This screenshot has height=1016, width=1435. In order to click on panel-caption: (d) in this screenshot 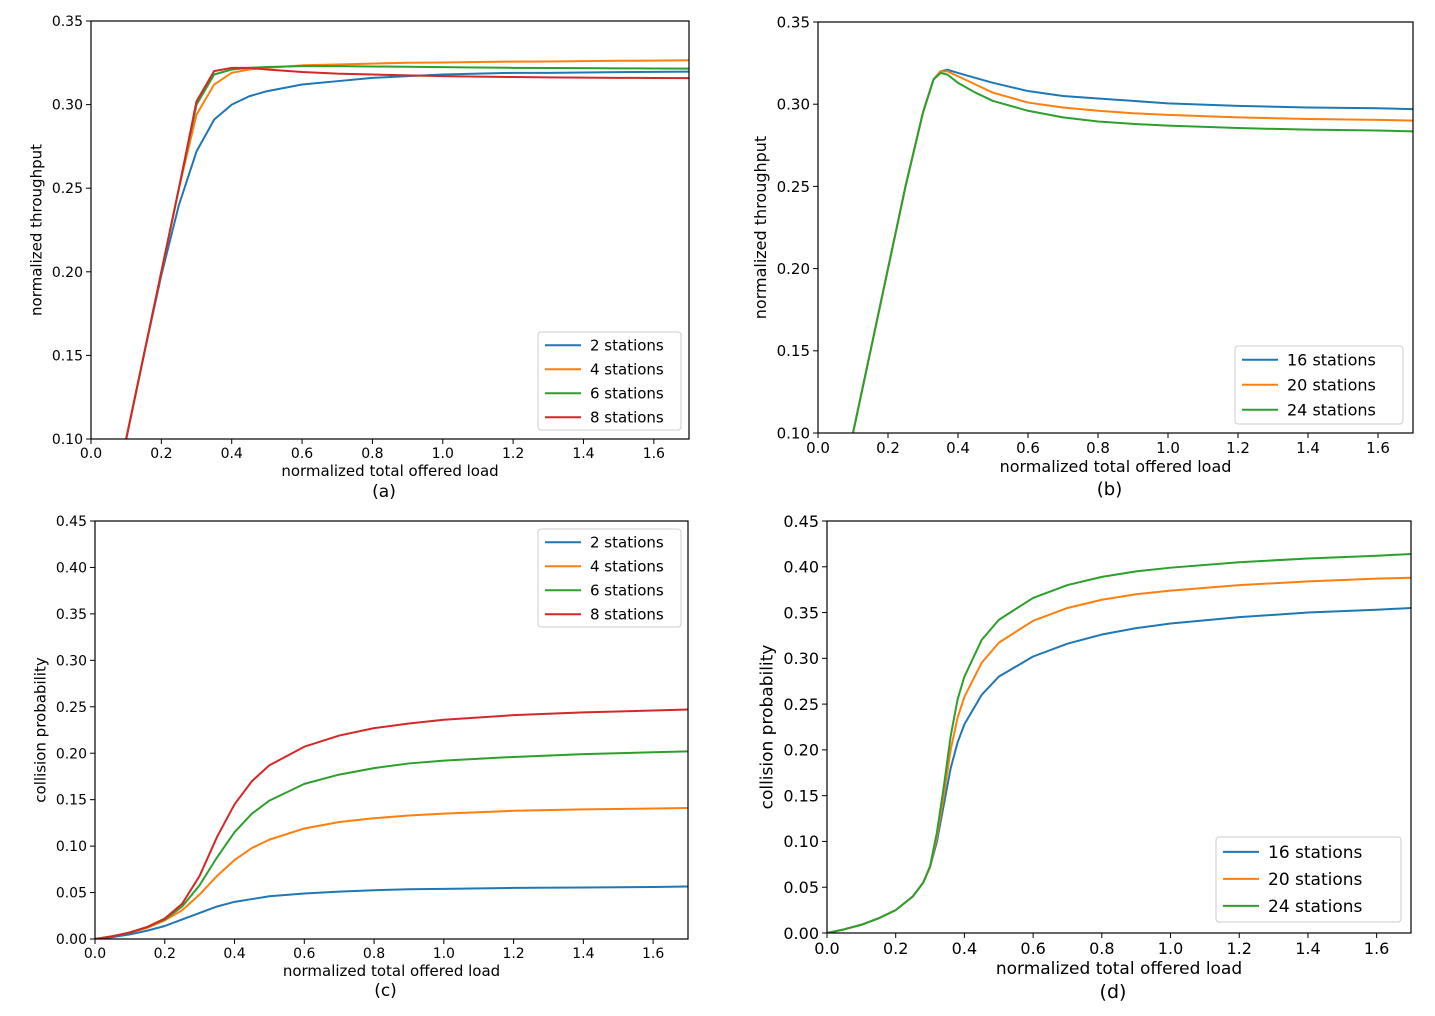, I will do `click(1113, 992)`.